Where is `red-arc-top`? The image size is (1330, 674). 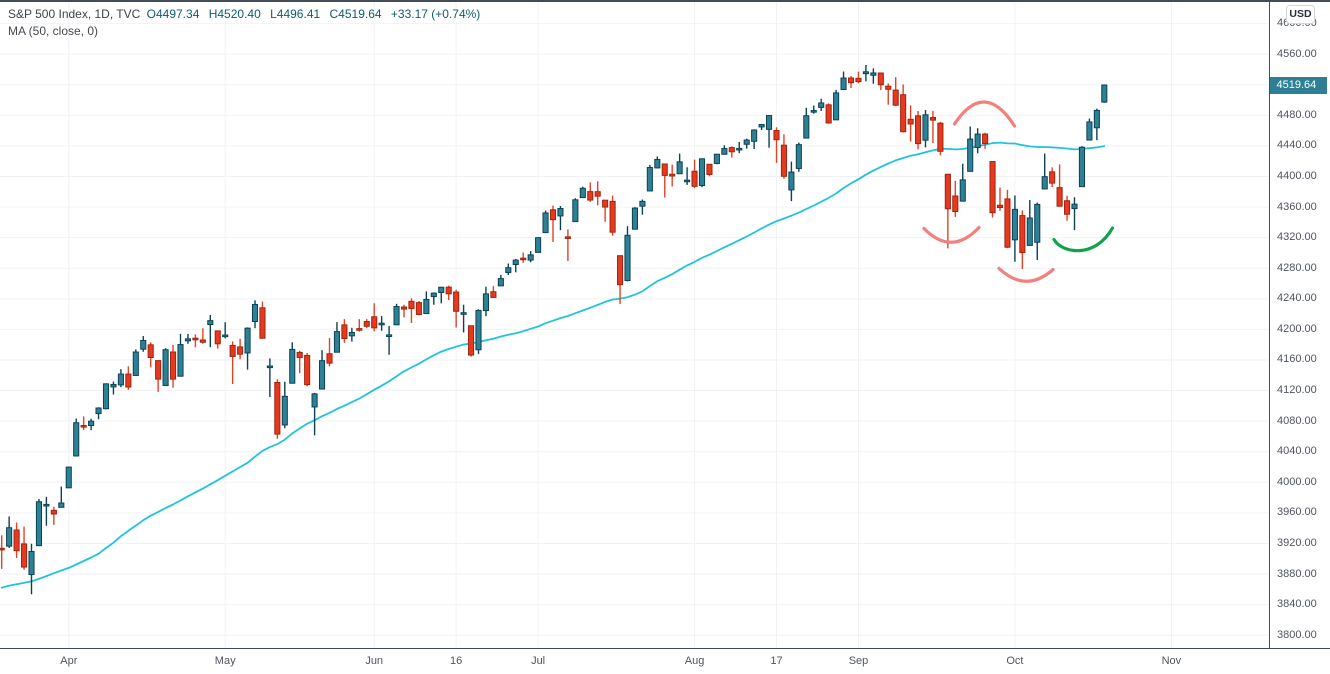
red-arc-top is located at coordinates (984, 114).